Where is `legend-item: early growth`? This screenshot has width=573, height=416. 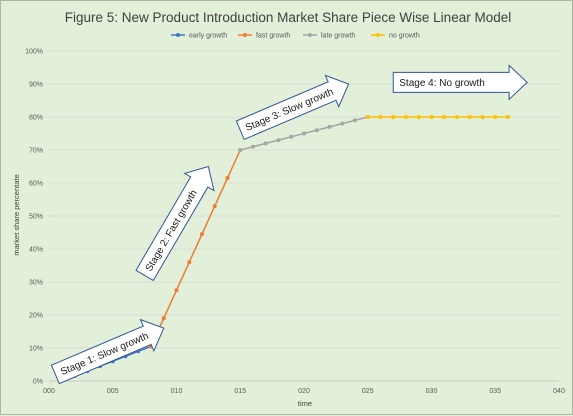 legend-item: early growth is located at coordinates (199, 36).